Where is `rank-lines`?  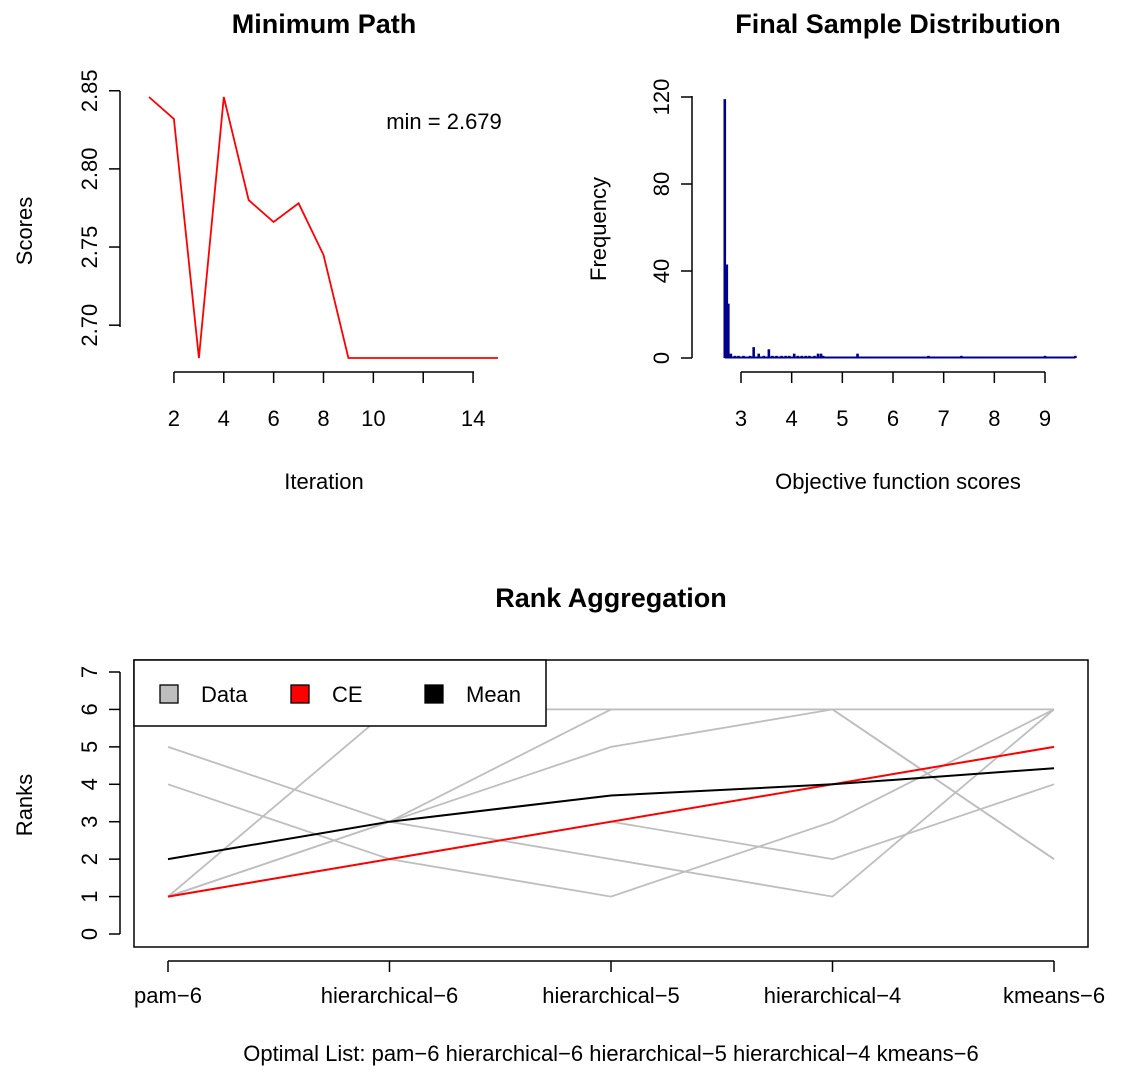
rank-lines is located at coordinates (611, 803).